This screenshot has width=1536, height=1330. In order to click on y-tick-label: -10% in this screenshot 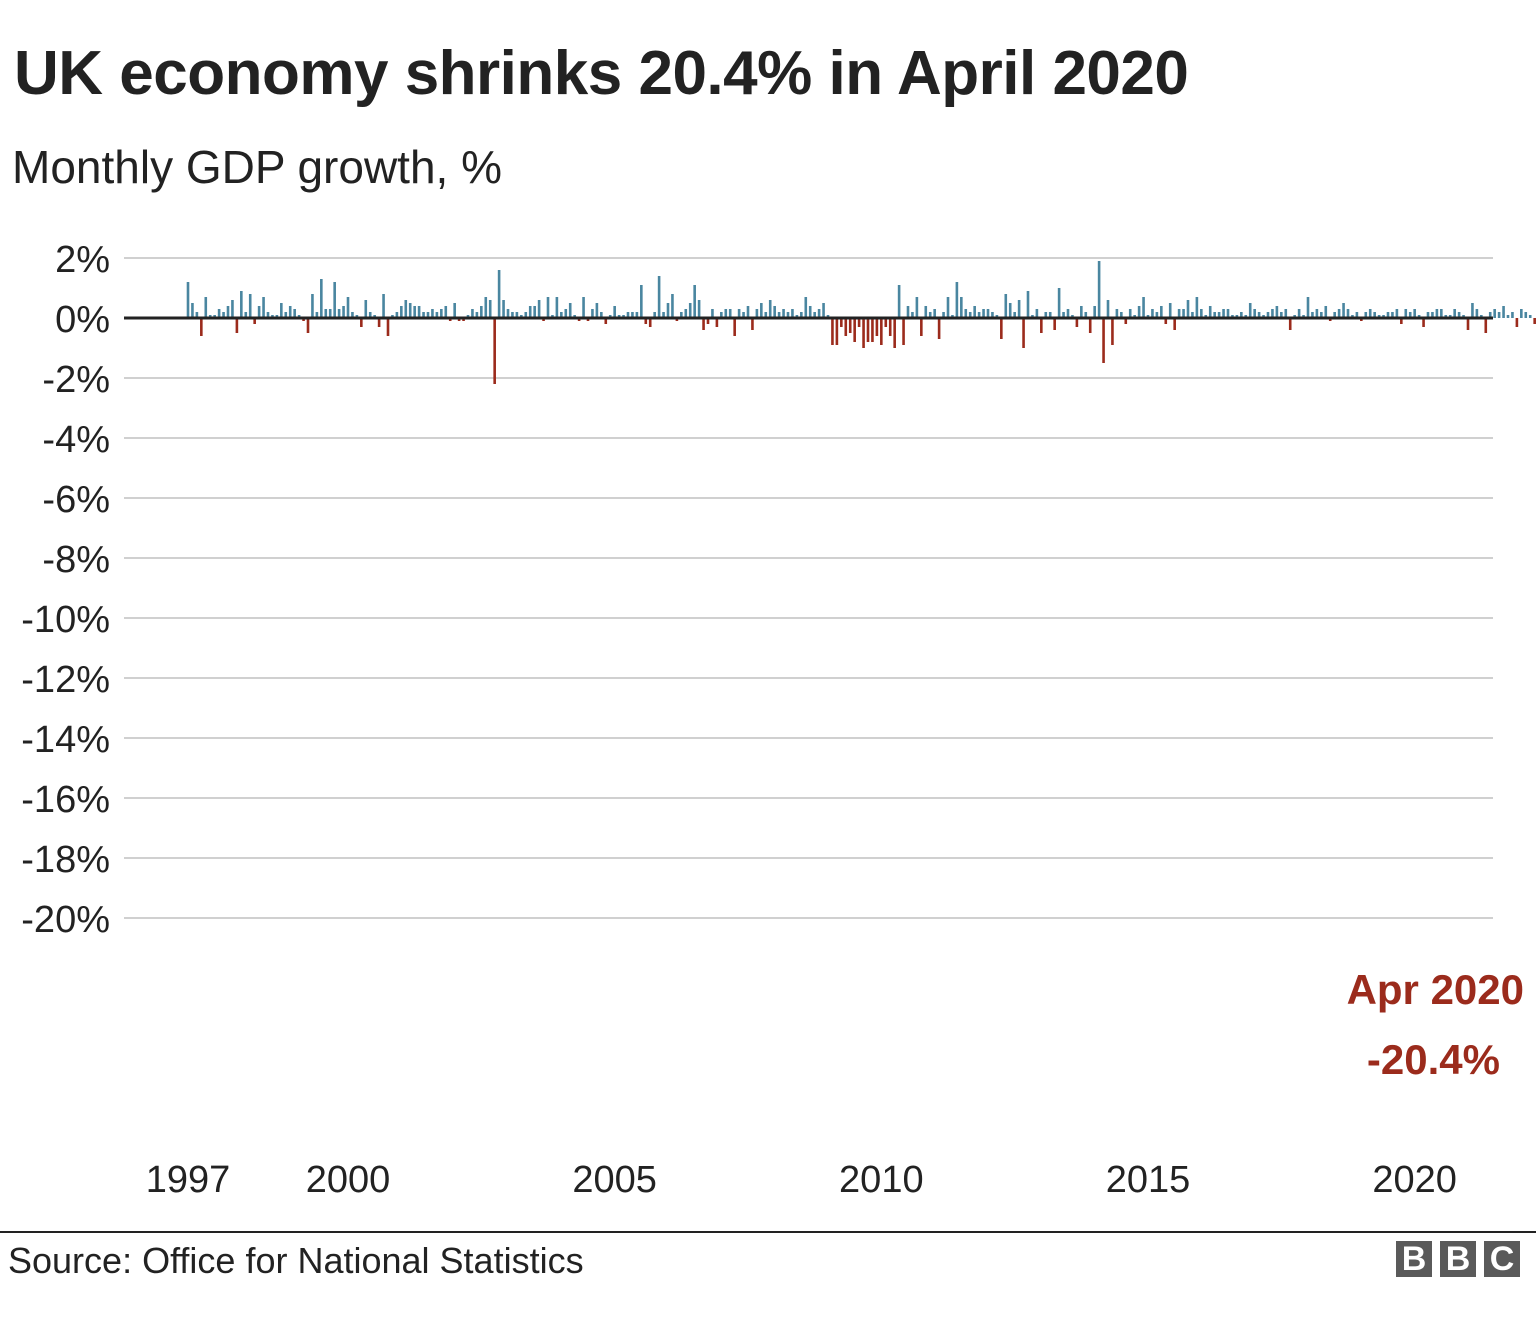, I will do `click(65, 620)`.